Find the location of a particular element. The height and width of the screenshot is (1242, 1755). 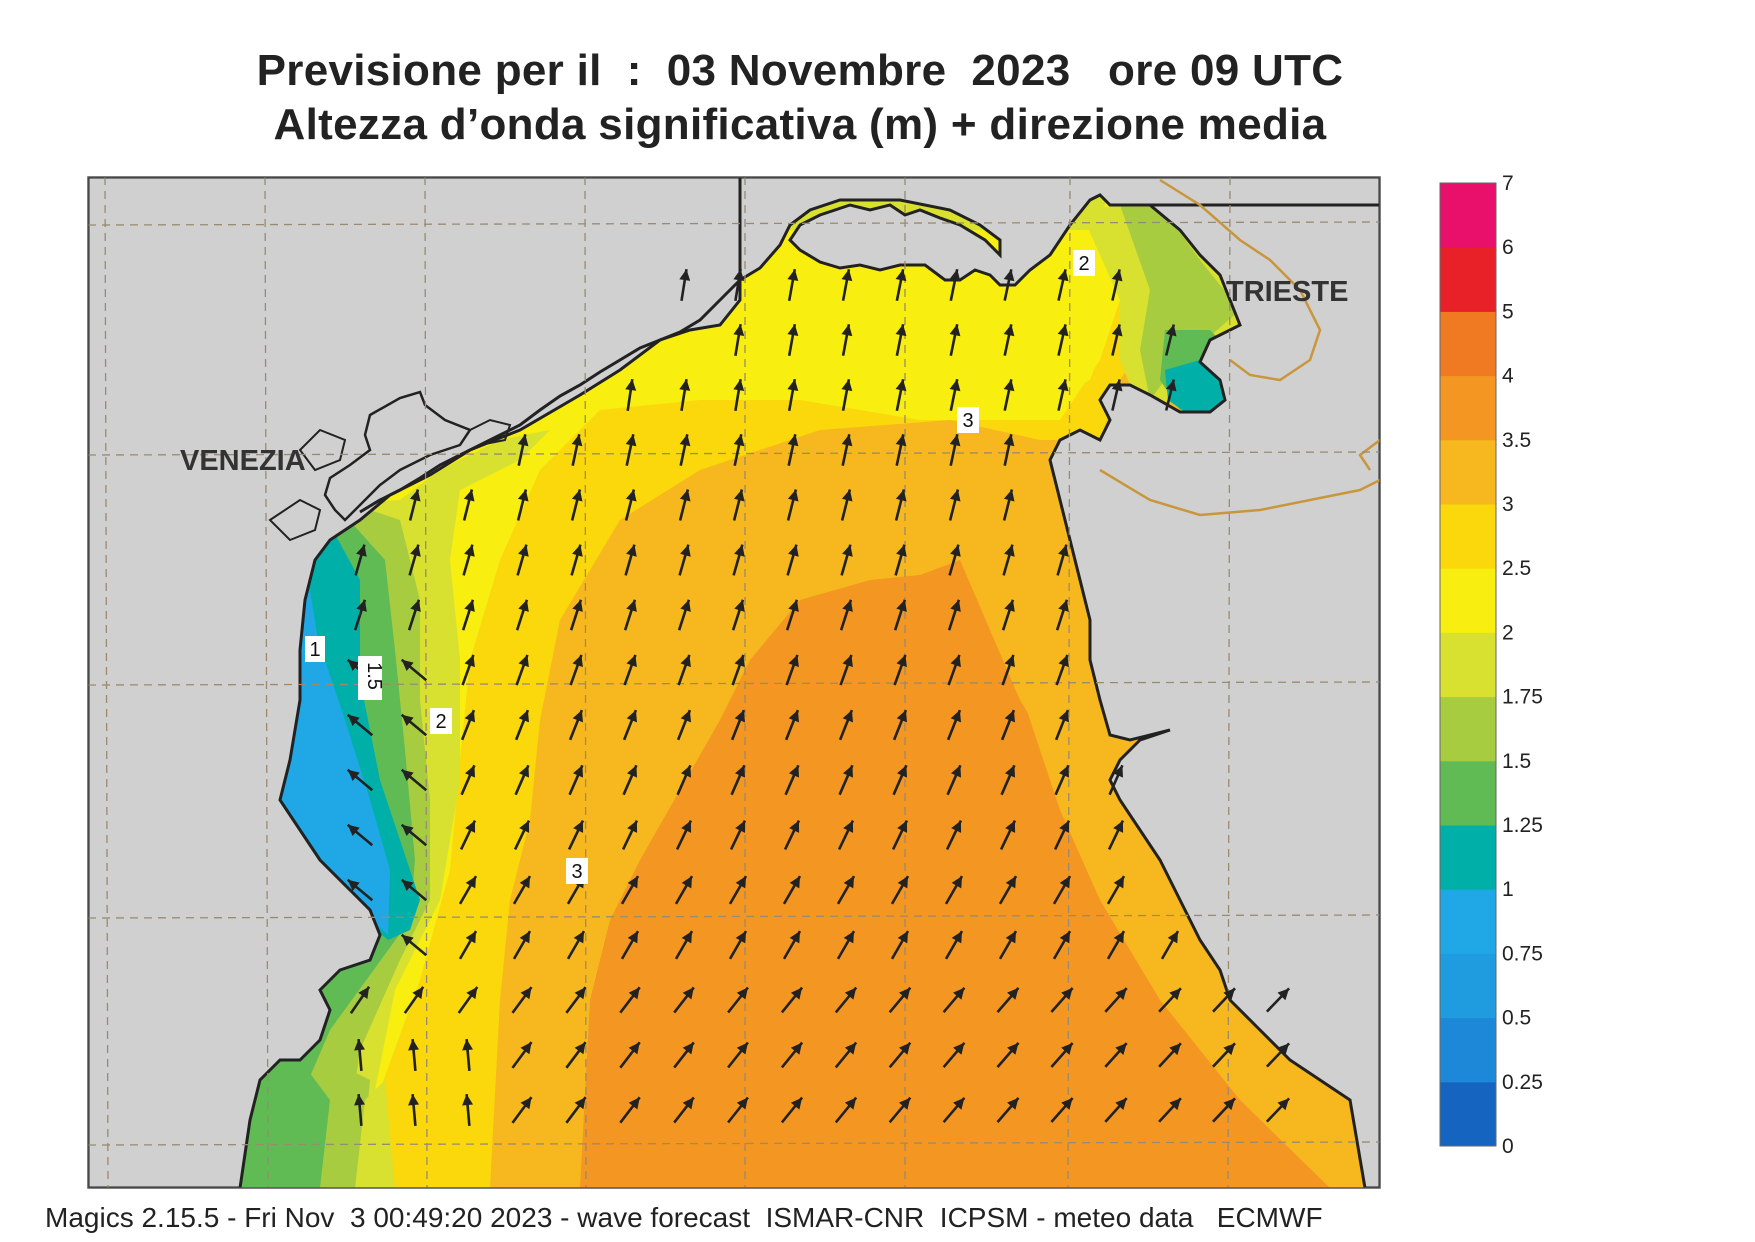

colorbar-tick-label: 0.75 is located at coordinates (1522, 953).